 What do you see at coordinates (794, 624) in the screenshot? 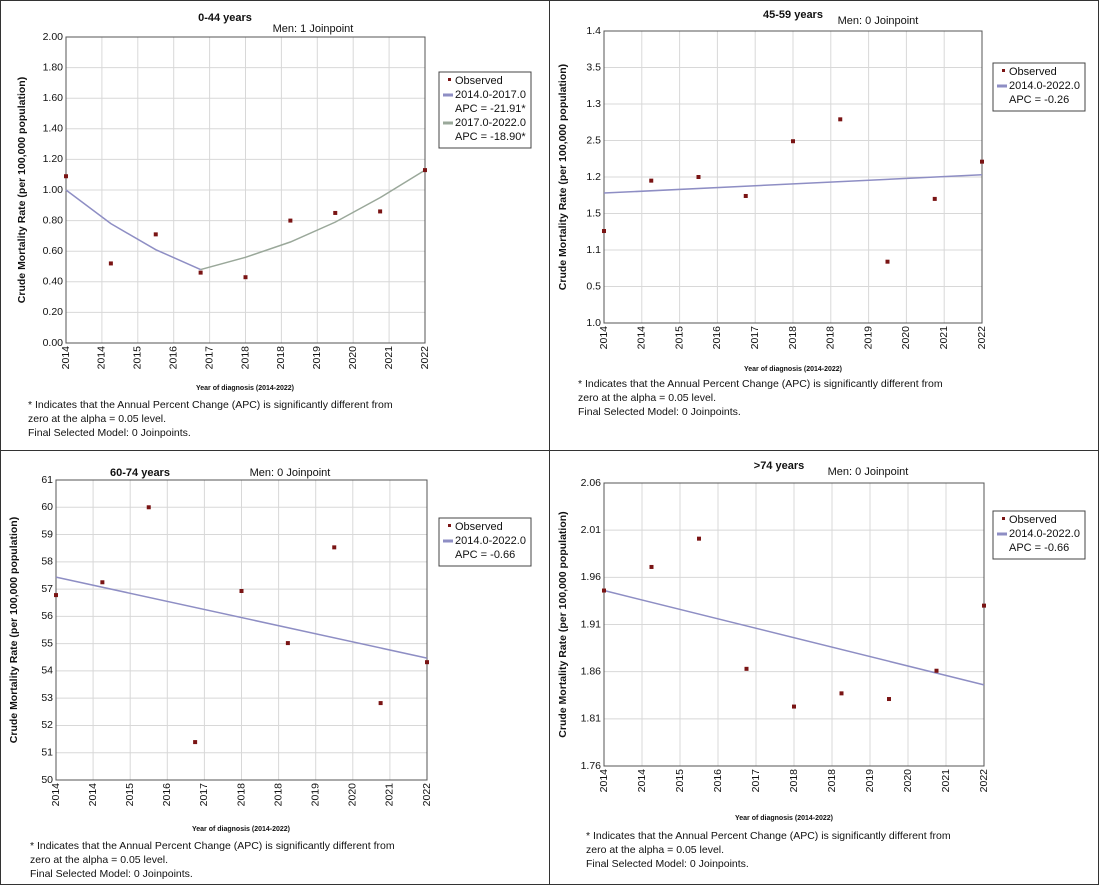
I see `plot-border` at bounding box center [794, 624].